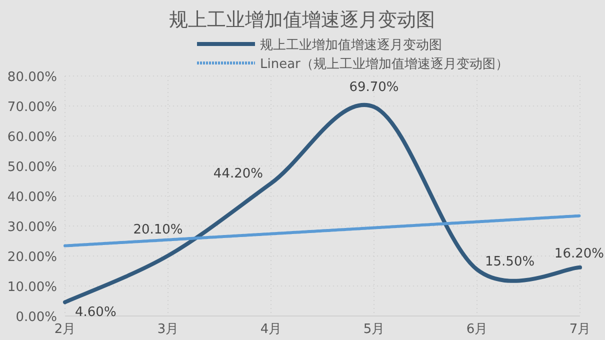 This screenshot has height=340, width=605. I want to click on y-tick-label: 80.00%, so click(32, 77).